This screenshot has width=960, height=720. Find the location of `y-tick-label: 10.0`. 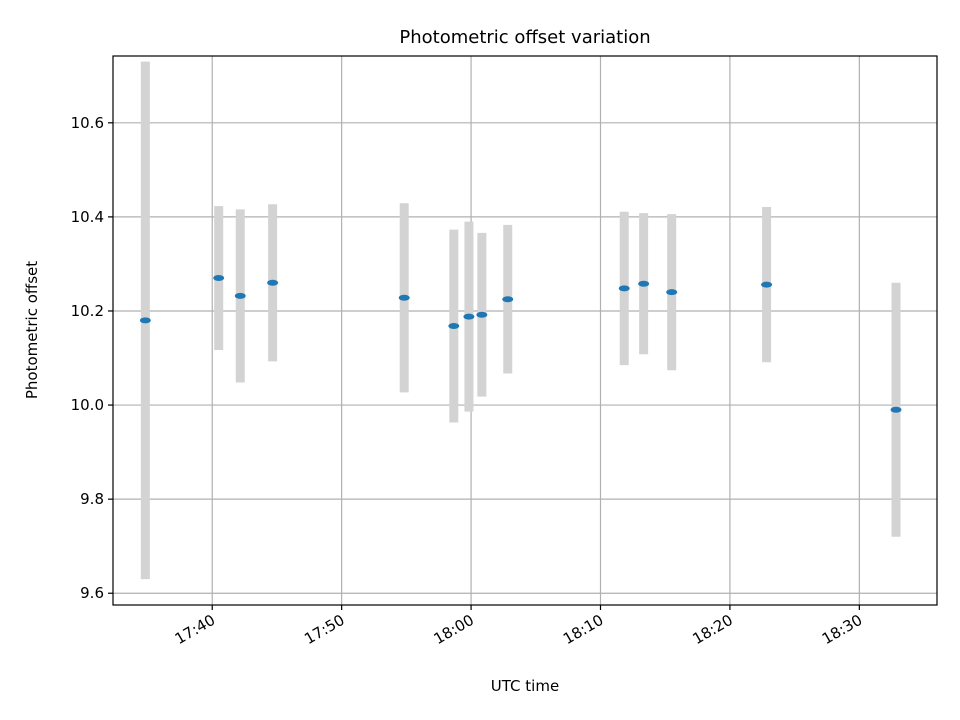

y-tick-label: 10.0 is located at coordinates (87, 405).